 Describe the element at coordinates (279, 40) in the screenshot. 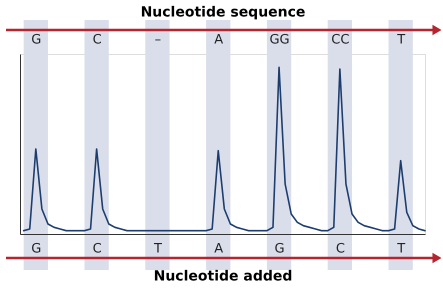

I see `text: GG` at that location.